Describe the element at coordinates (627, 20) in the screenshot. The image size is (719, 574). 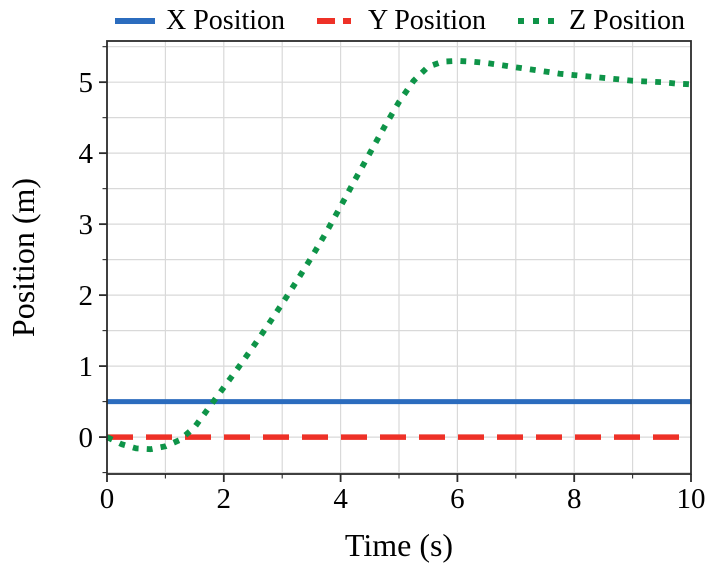
I see `legend-label-z-position: Z Position` at that location.